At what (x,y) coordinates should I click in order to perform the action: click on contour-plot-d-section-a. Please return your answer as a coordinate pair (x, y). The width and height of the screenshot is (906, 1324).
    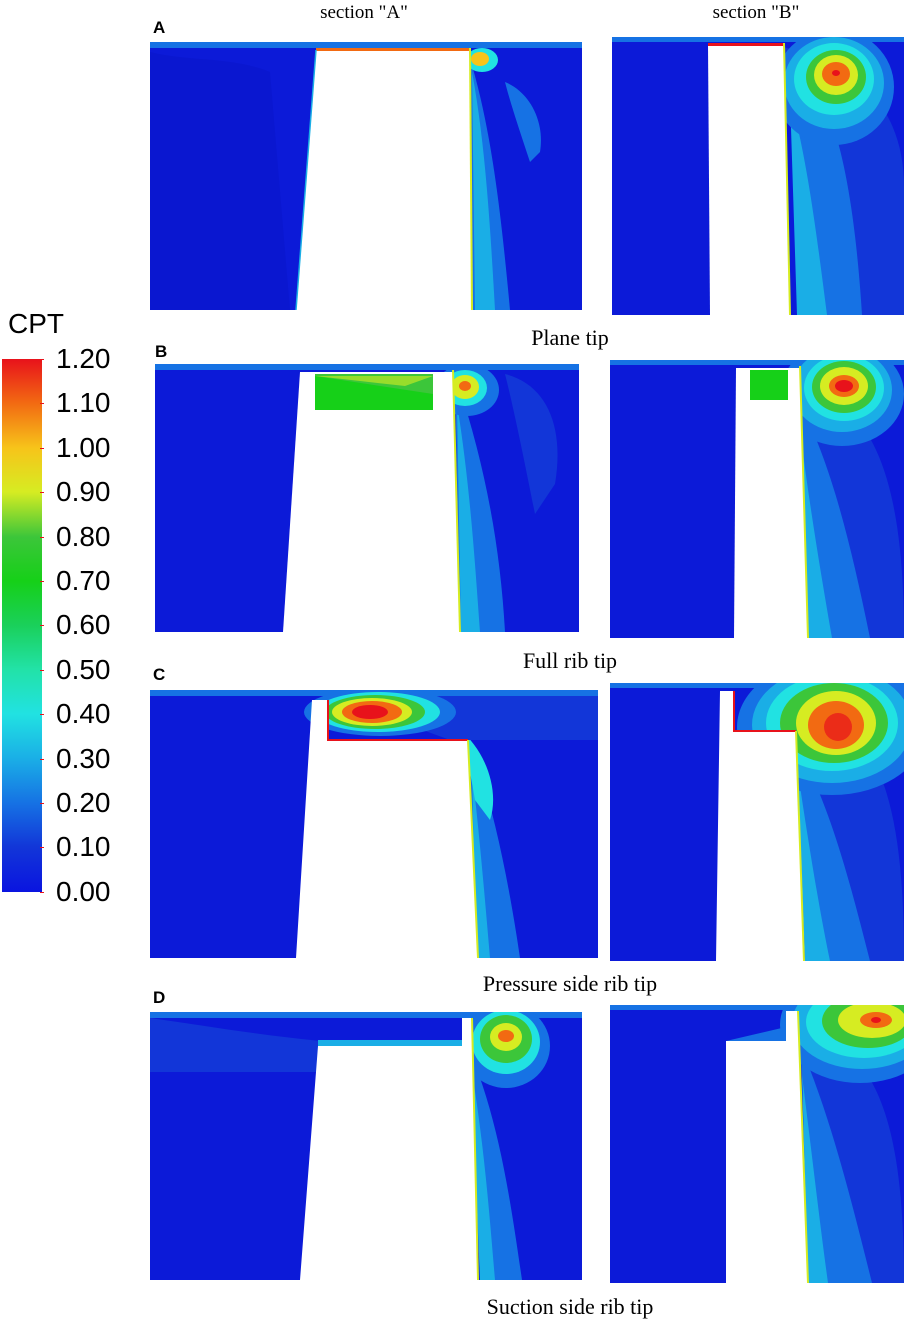
    Looking at the image, I should click on (366, 1146).